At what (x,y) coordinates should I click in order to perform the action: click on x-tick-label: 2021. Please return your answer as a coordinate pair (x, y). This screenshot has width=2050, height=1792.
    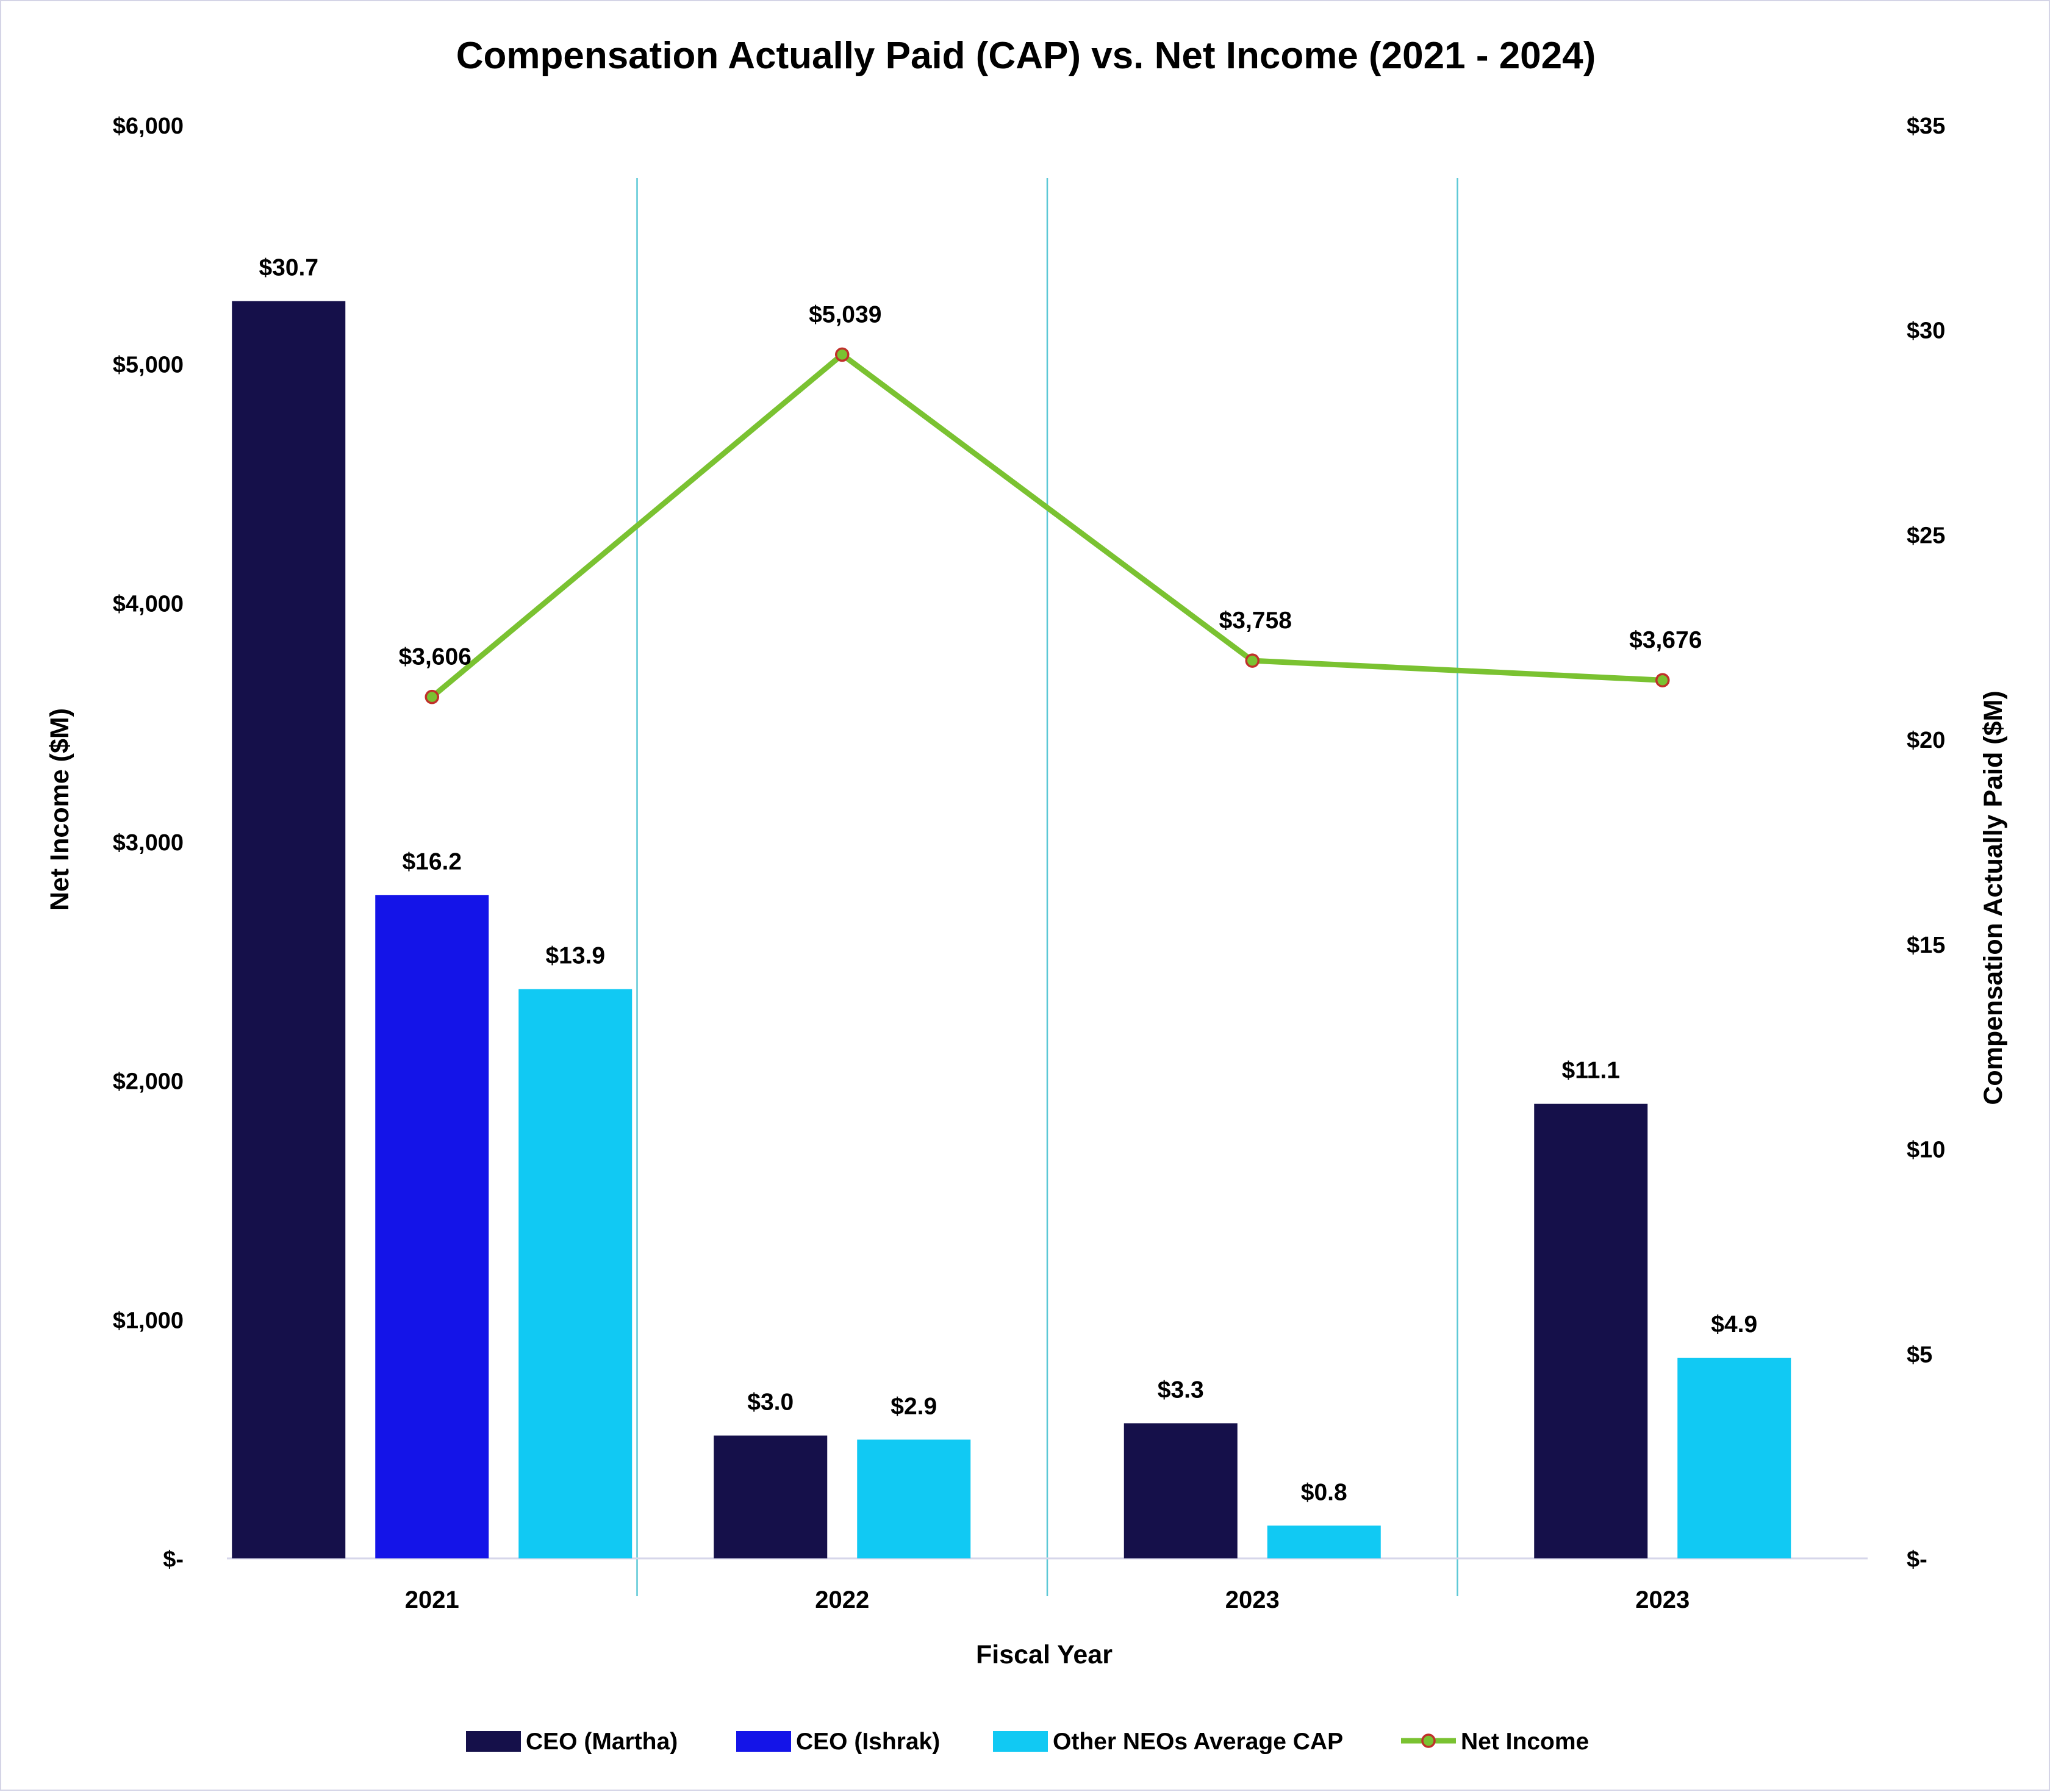
    Looking at the image, I should click on (432, 1599).